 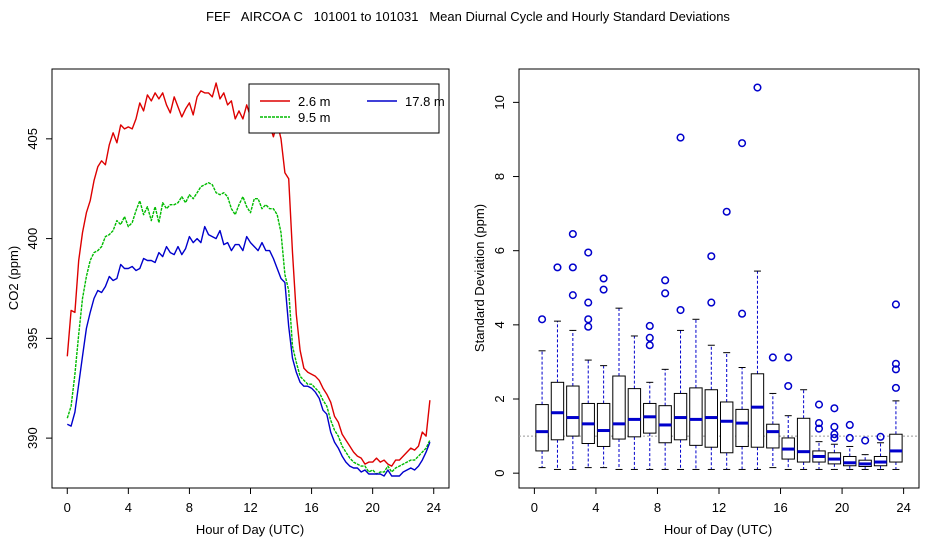 I want to click on right-x-tick-label: 8, so click(x=657, y=507).